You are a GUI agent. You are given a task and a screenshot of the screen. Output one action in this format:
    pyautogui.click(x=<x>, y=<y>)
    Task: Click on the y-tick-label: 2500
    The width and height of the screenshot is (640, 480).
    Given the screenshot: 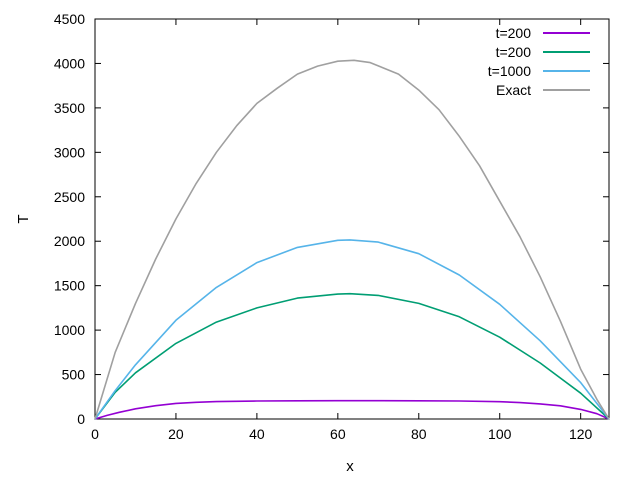 What is the action you would take?
    pyautogui.click(x=69, y=197)
    